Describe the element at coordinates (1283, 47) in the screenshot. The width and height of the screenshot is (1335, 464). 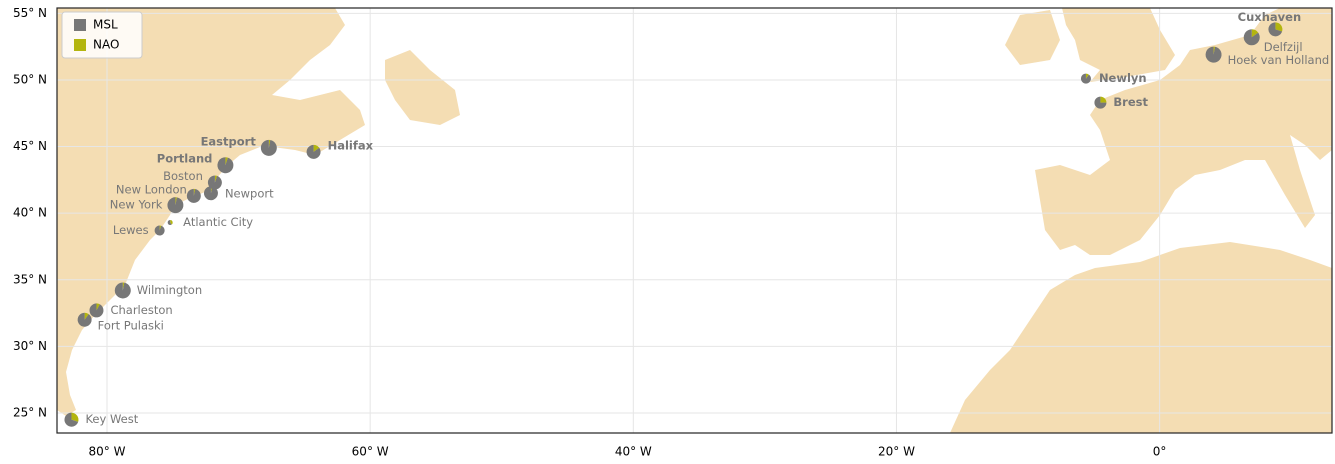
I see `station-label: Delfzijl` at that location.